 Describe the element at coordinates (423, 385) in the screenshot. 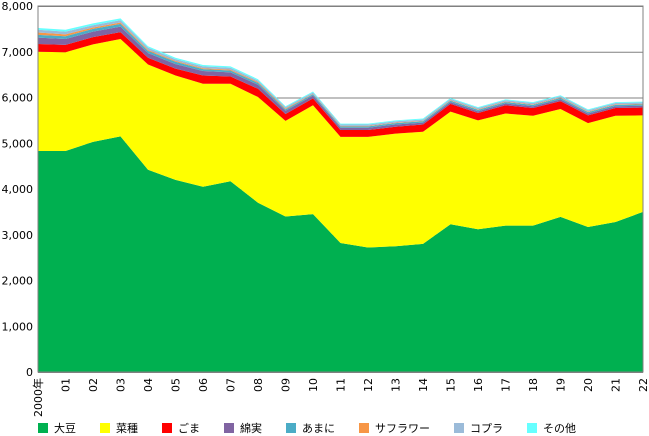

I see `x-tick-label: 14` at that location.